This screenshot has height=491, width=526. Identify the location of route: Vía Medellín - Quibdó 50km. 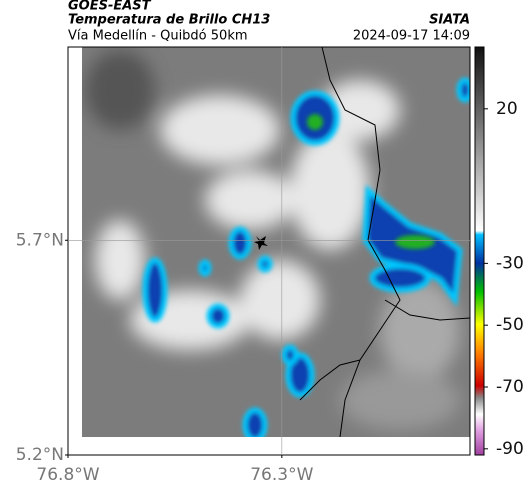
(158, 36).